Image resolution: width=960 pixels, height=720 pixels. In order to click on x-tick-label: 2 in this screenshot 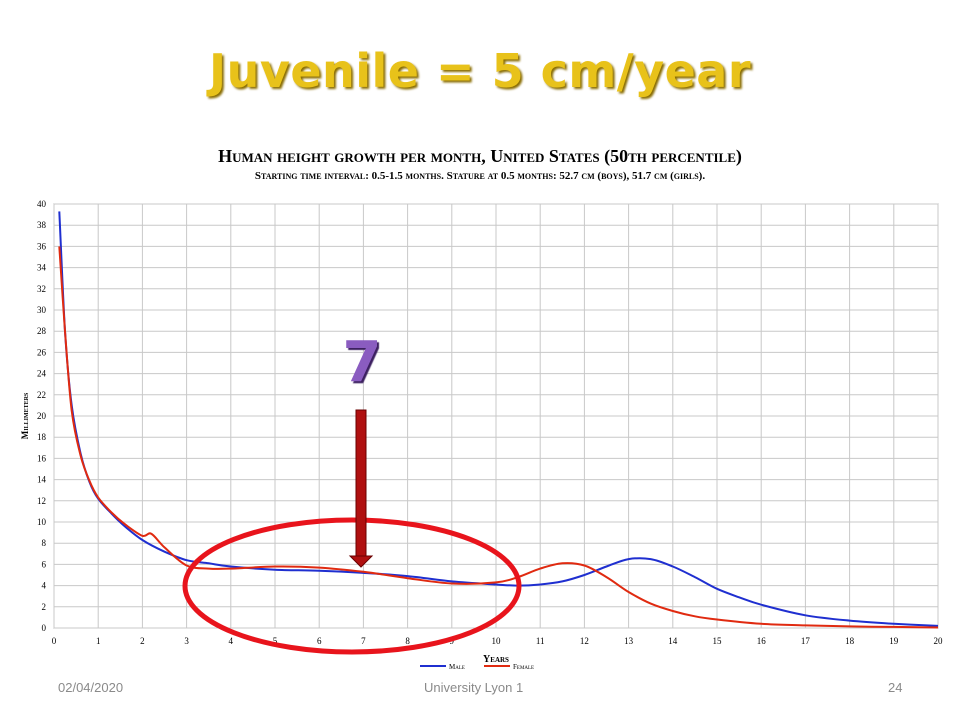, I will do `click(142, 641)`.